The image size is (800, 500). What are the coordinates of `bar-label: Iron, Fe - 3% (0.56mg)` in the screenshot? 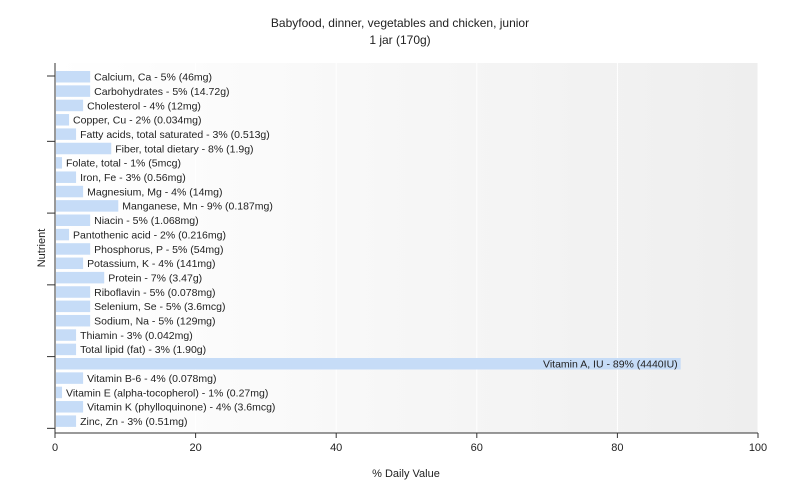 It's located at (133, 178).